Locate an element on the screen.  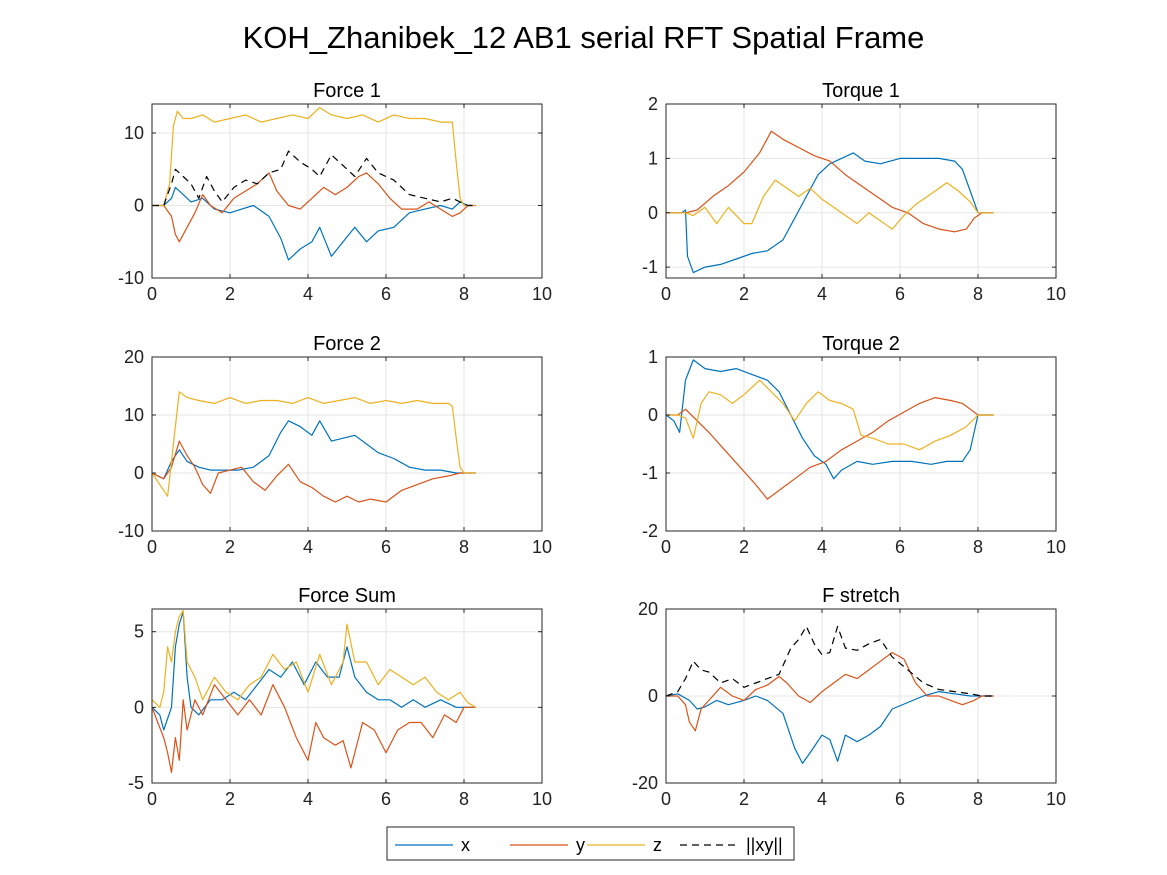
chart-title: F stretch is located at coordinates (861, 596).